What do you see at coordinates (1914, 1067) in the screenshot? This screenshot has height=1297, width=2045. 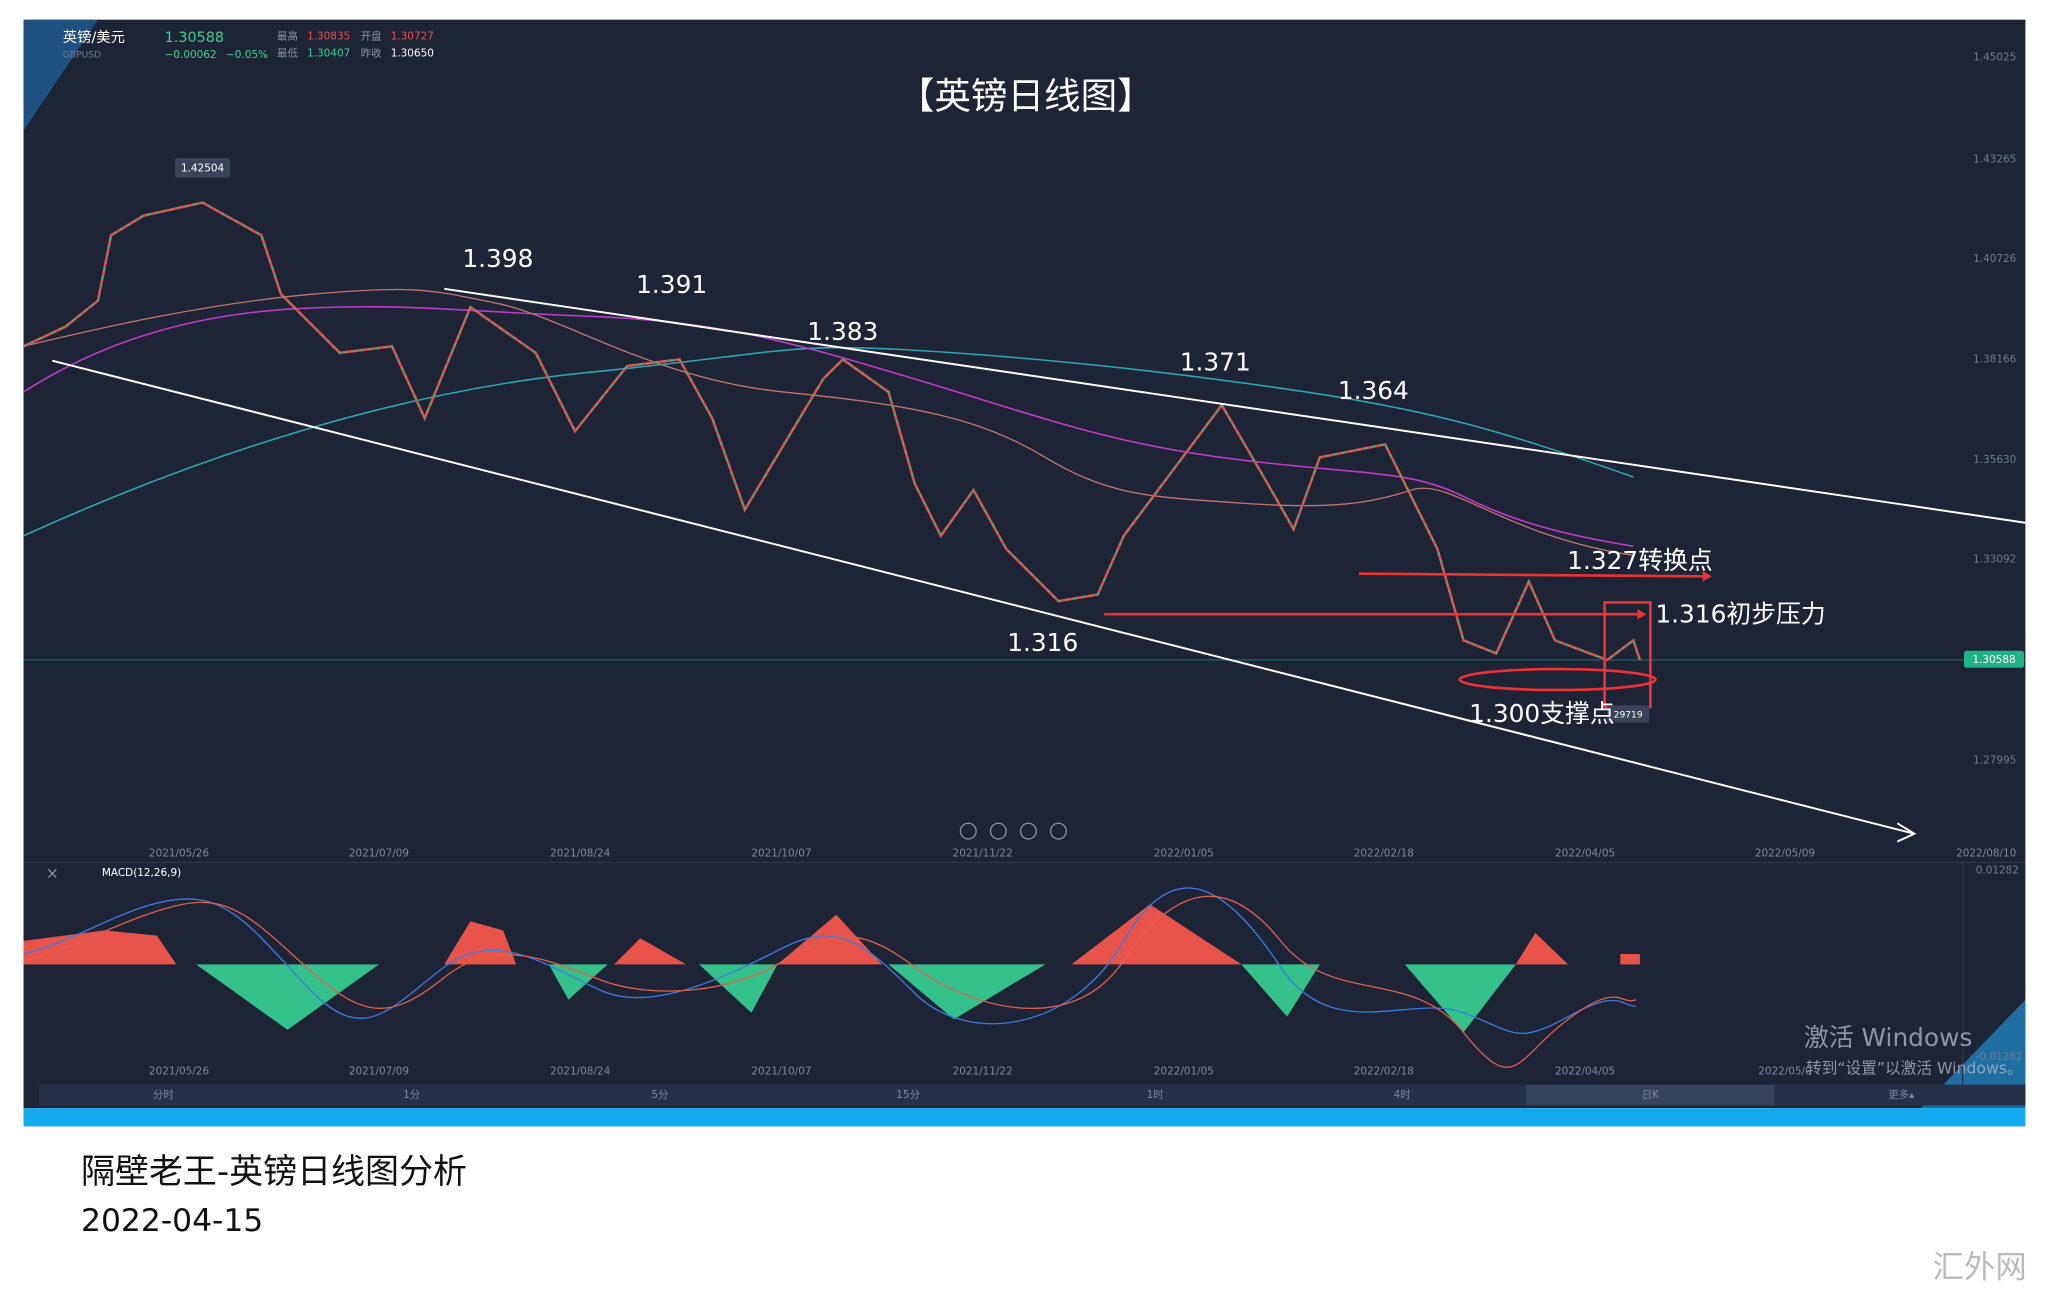 I see `watermark: 转到“设置”以激活 Windows。` at bounding box center [1914, 1067].